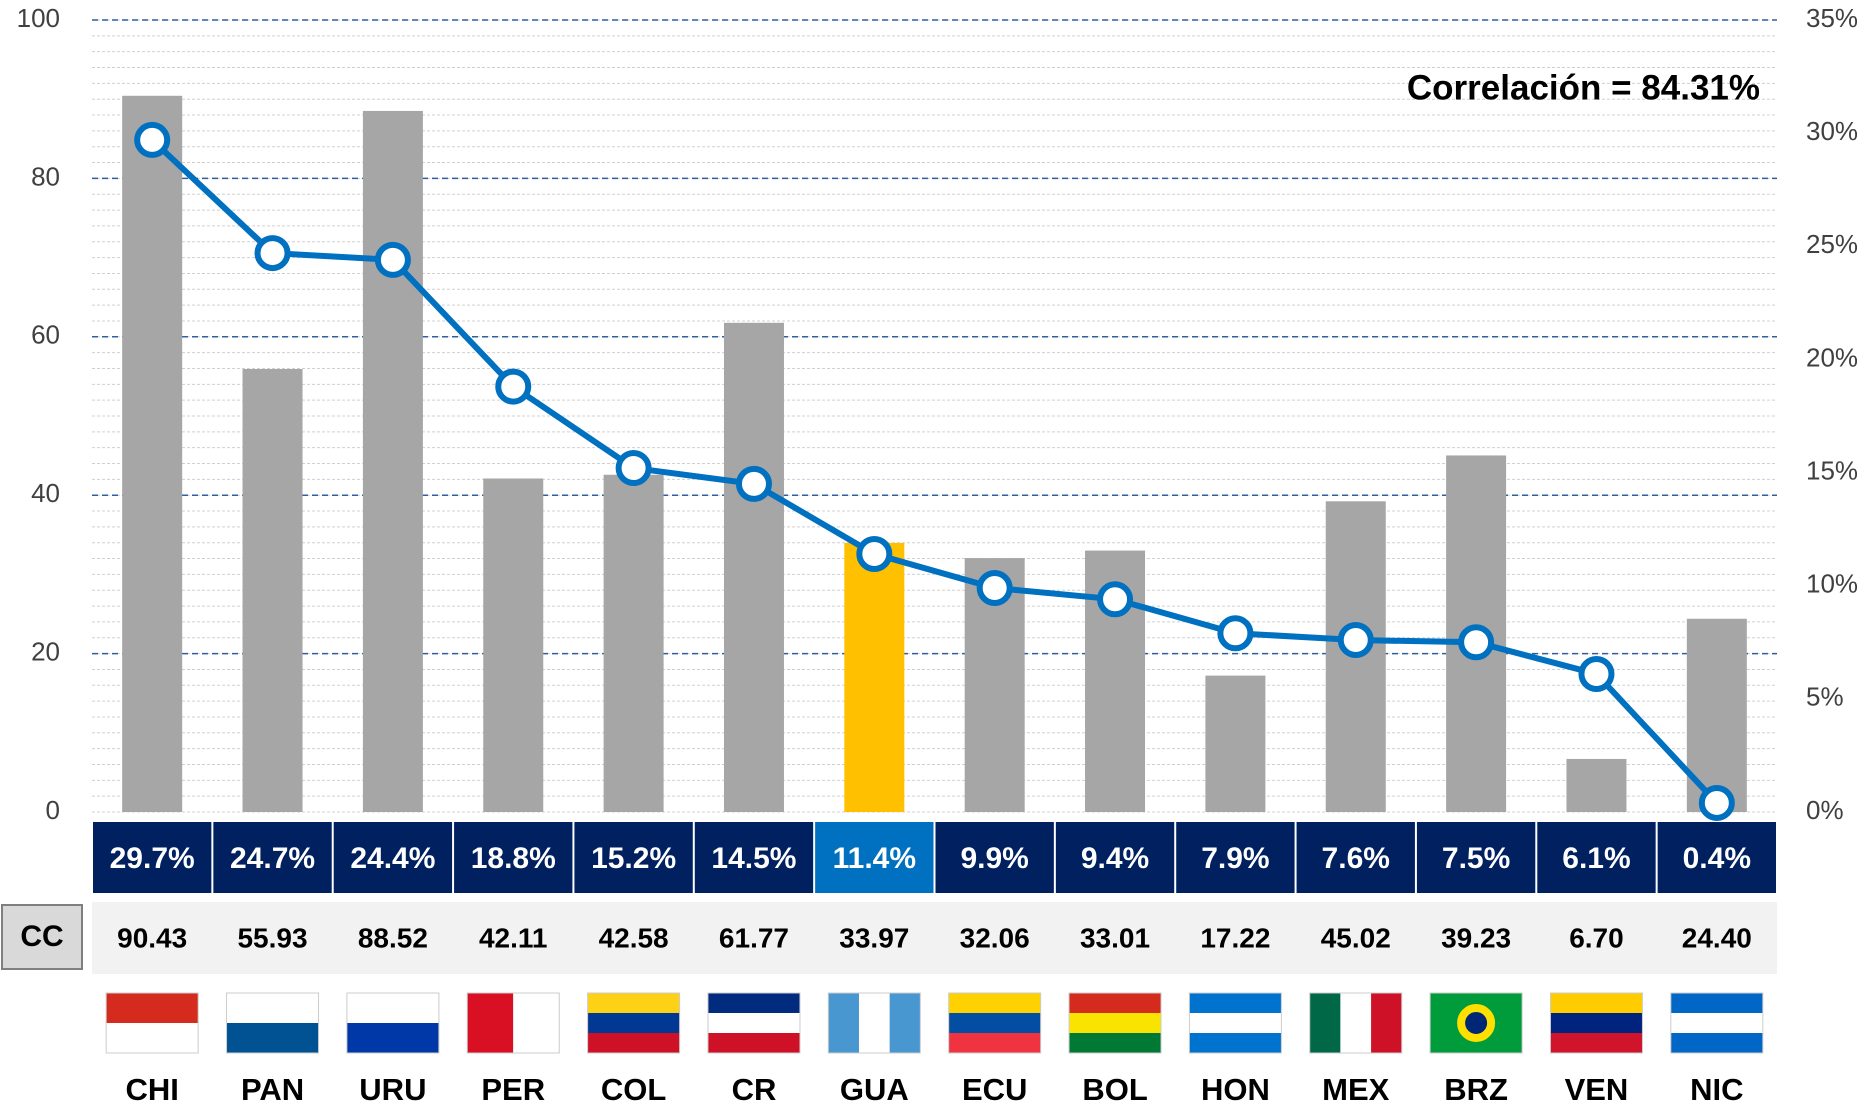  Describe the element at coordinates (874, 937) in the screenshot. I see `table-cell: 33.97` at that location.